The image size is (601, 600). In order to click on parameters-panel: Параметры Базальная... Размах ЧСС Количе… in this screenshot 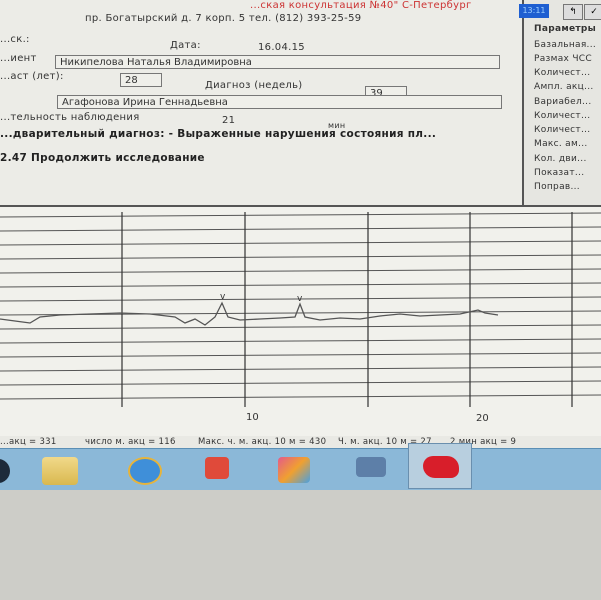, I will do `click(561, 105)`.